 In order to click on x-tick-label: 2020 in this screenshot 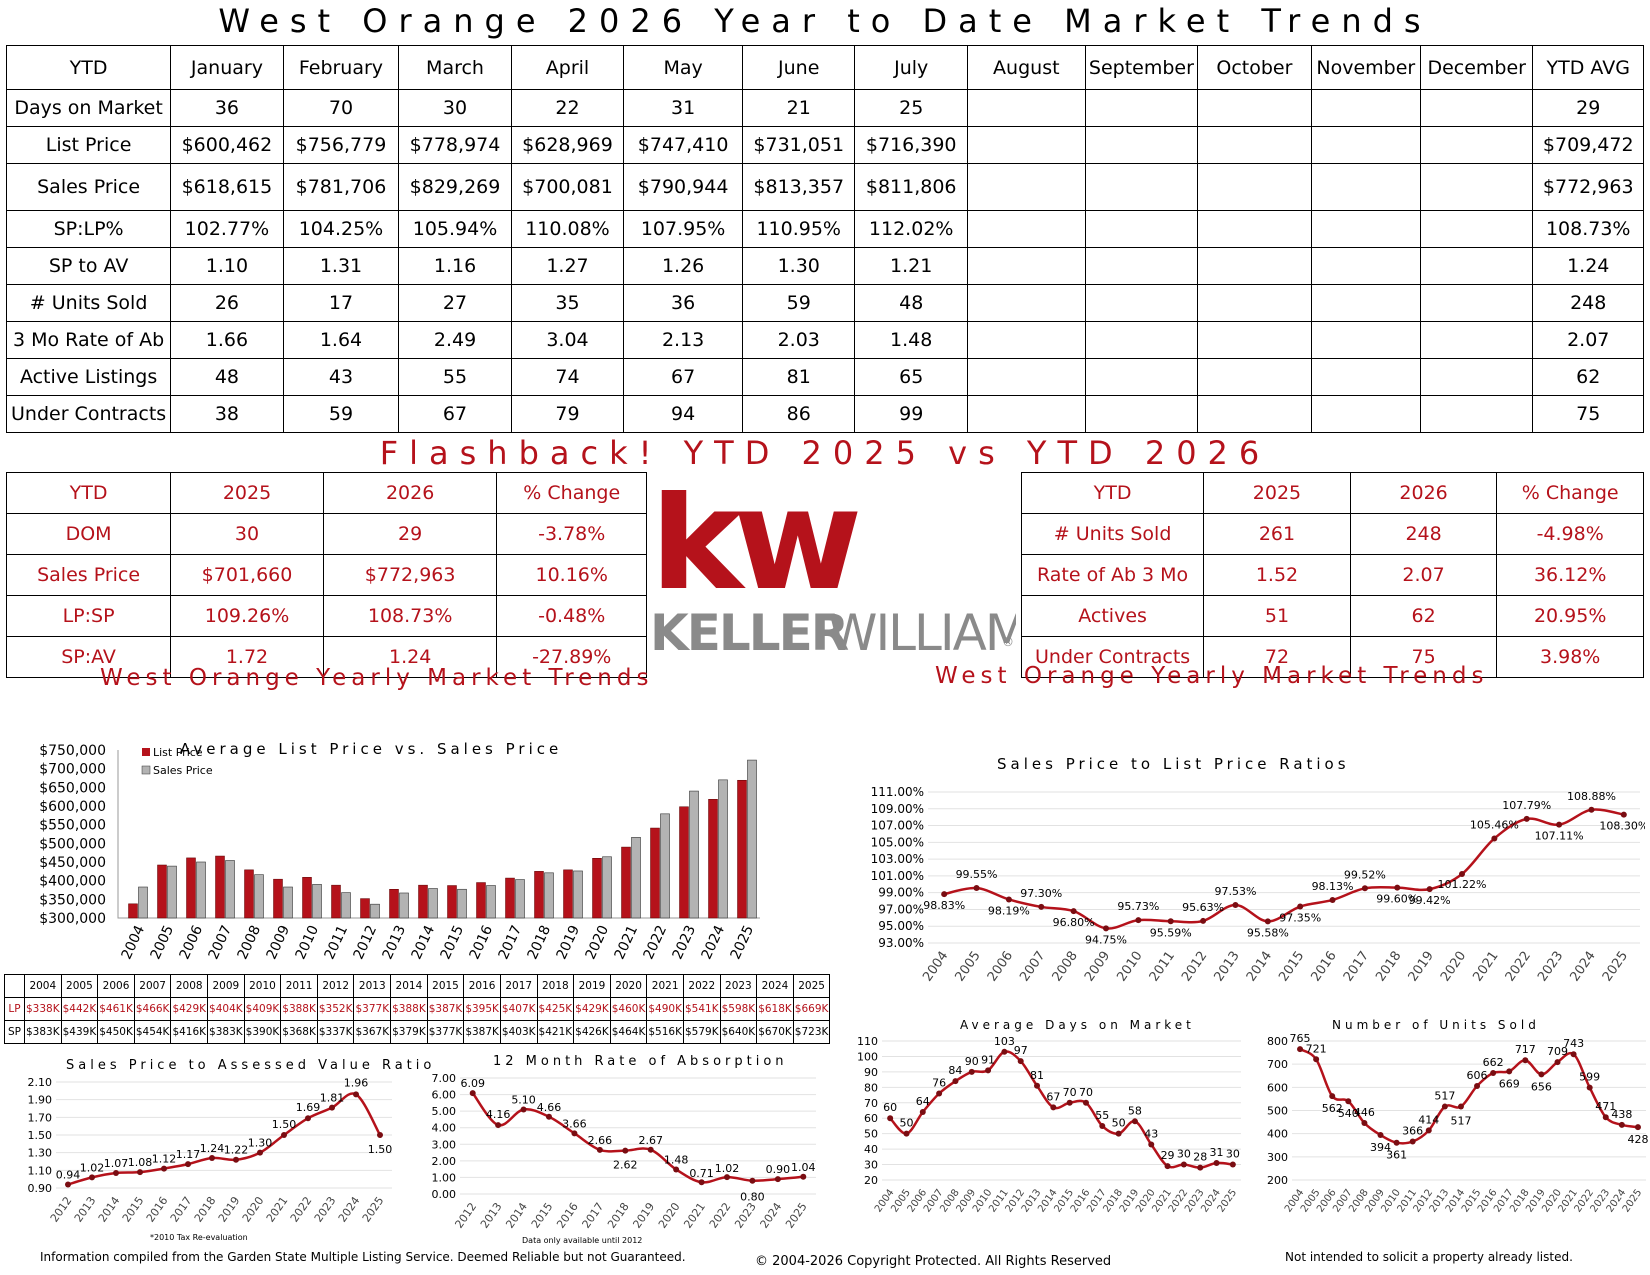, I will do `click(669, 1215)`.